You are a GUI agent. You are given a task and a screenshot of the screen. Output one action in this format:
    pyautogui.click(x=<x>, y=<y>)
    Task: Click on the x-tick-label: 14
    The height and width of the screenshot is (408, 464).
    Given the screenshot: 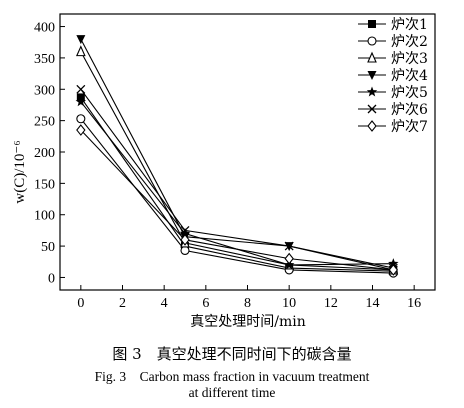 What is the action you would take?
    pyautogui.click(x=373, y=303)
    